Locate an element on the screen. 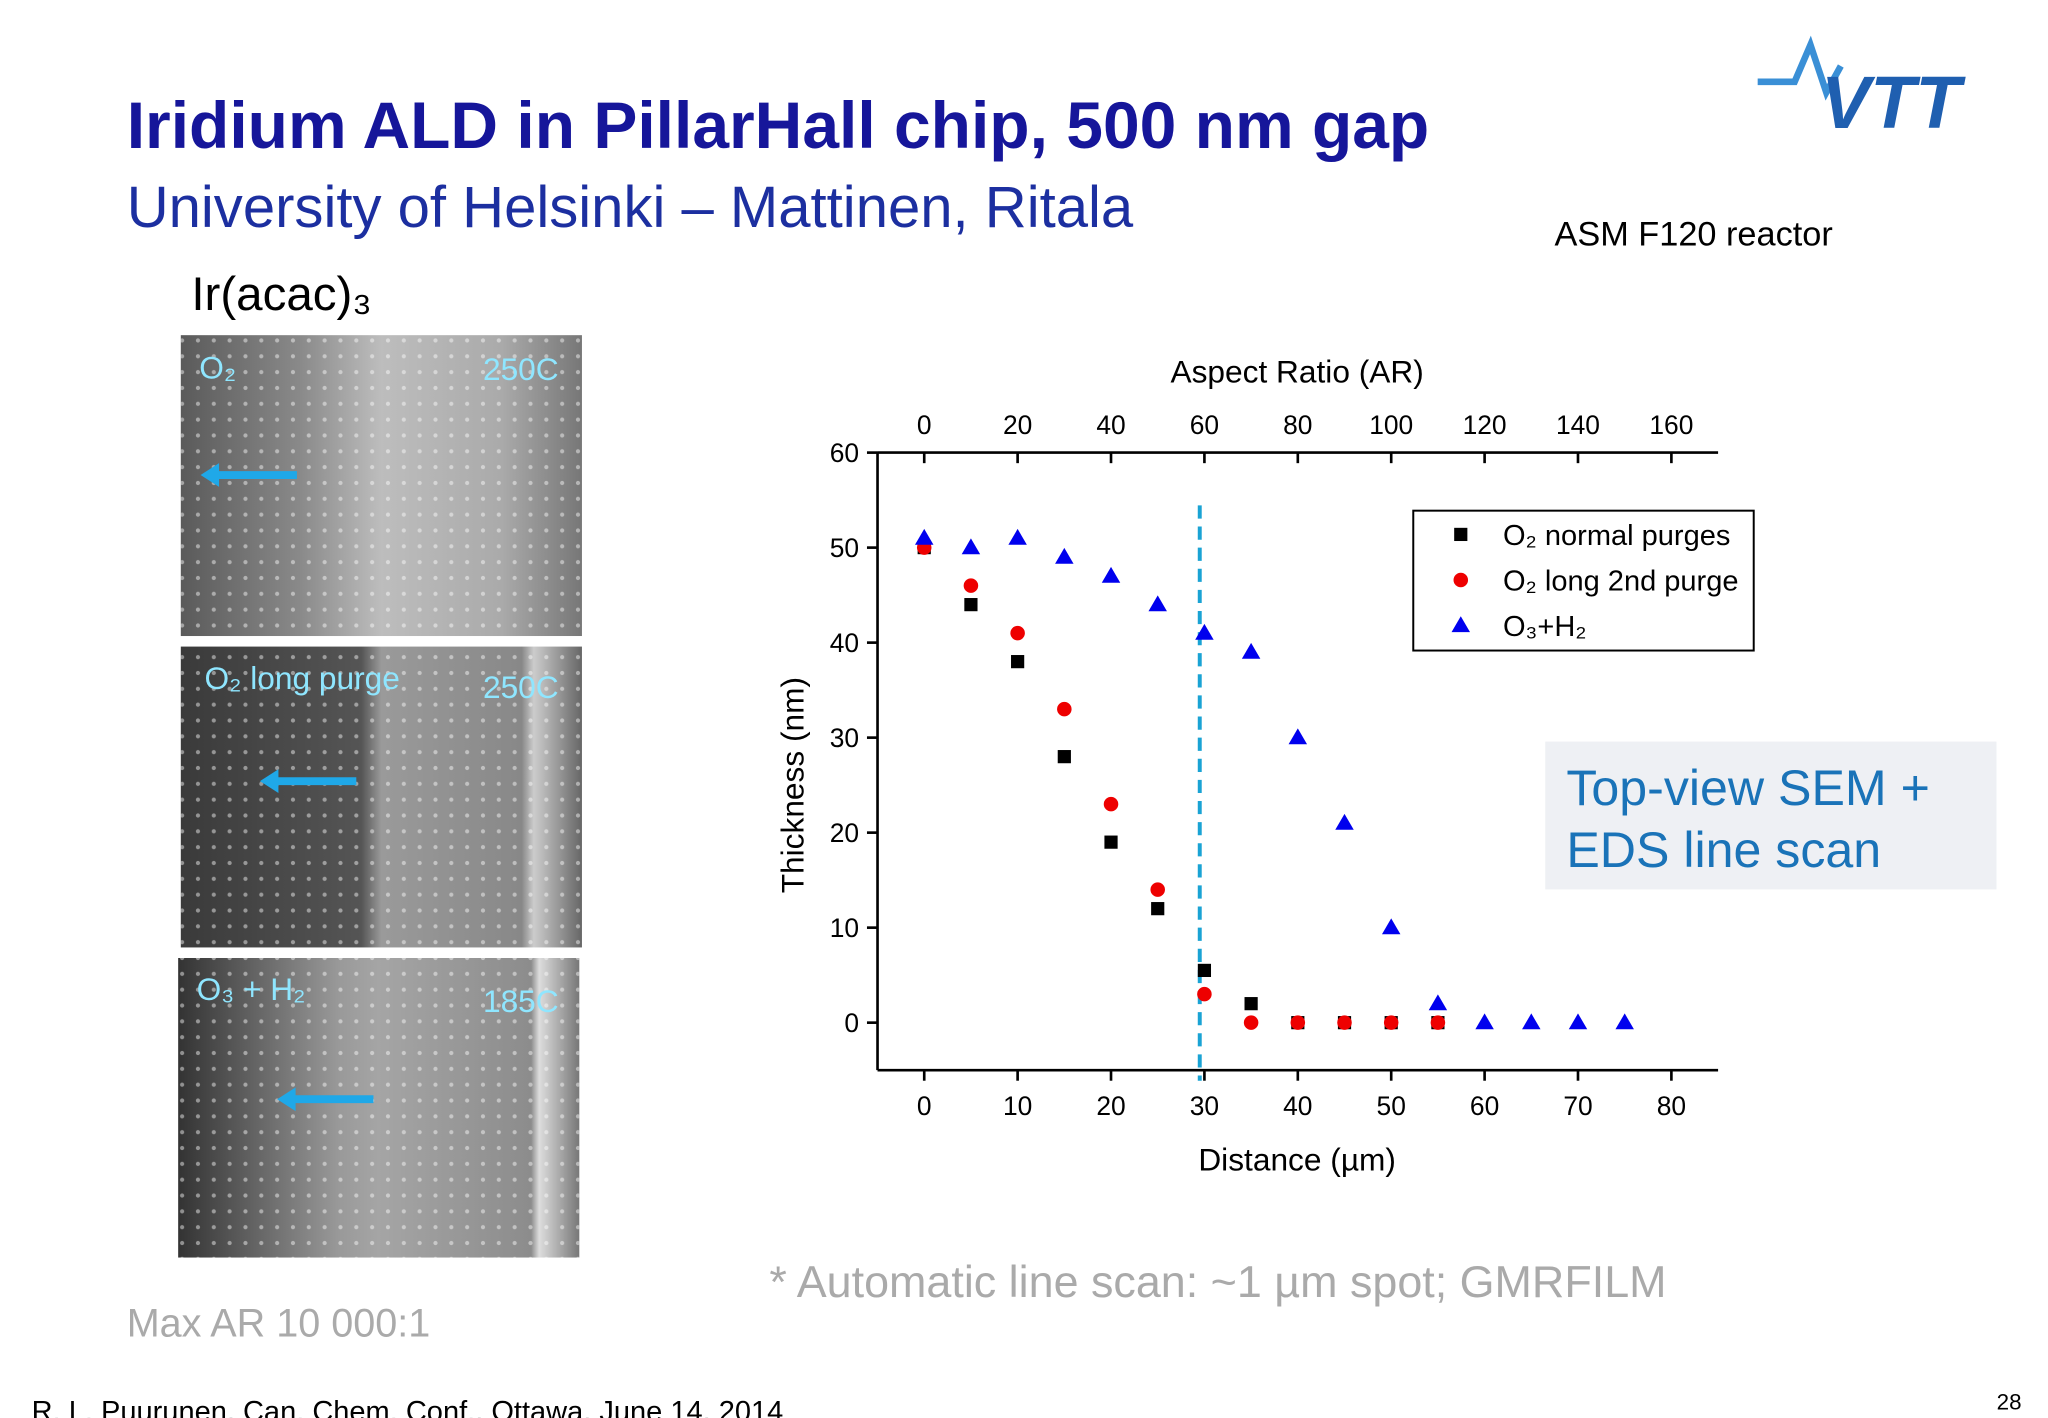 The image size is (2048, 1418). y-tick-label: 10 is located at coordinates (844, 928).